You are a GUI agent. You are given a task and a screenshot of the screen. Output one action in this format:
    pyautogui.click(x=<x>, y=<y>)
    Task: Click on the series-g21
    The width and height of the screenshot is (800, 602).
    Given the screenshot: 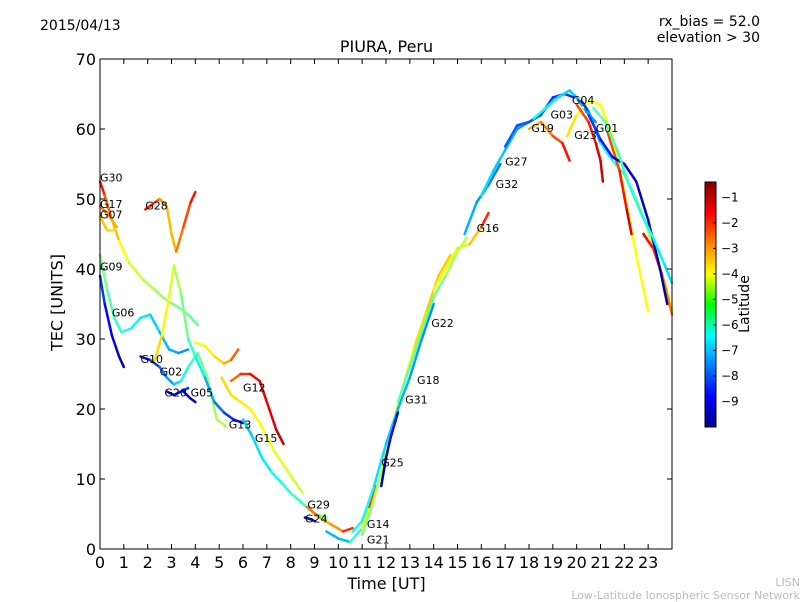 What is the action you would take?
    pyautogui.click(x=351, y=514)
    